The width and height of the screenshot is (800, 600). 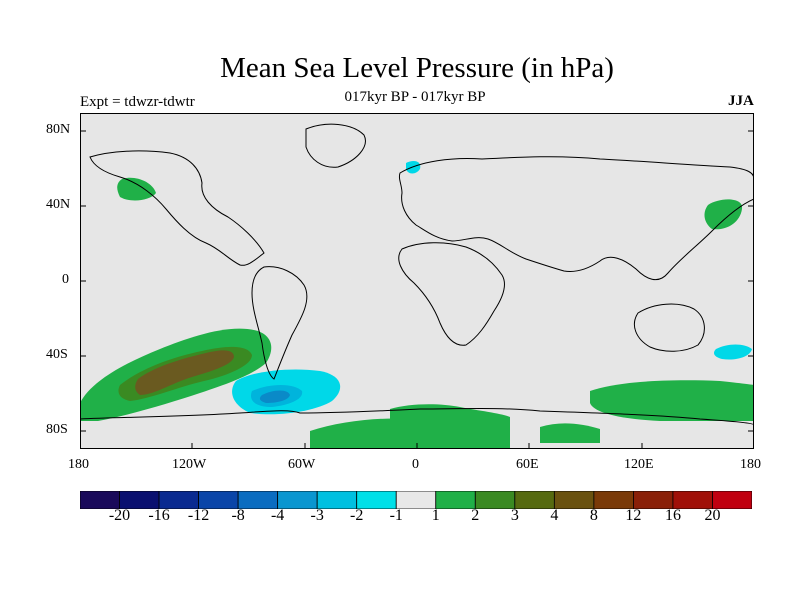 I want to click on colorbar-label: 2, so click(x=475, y=515).